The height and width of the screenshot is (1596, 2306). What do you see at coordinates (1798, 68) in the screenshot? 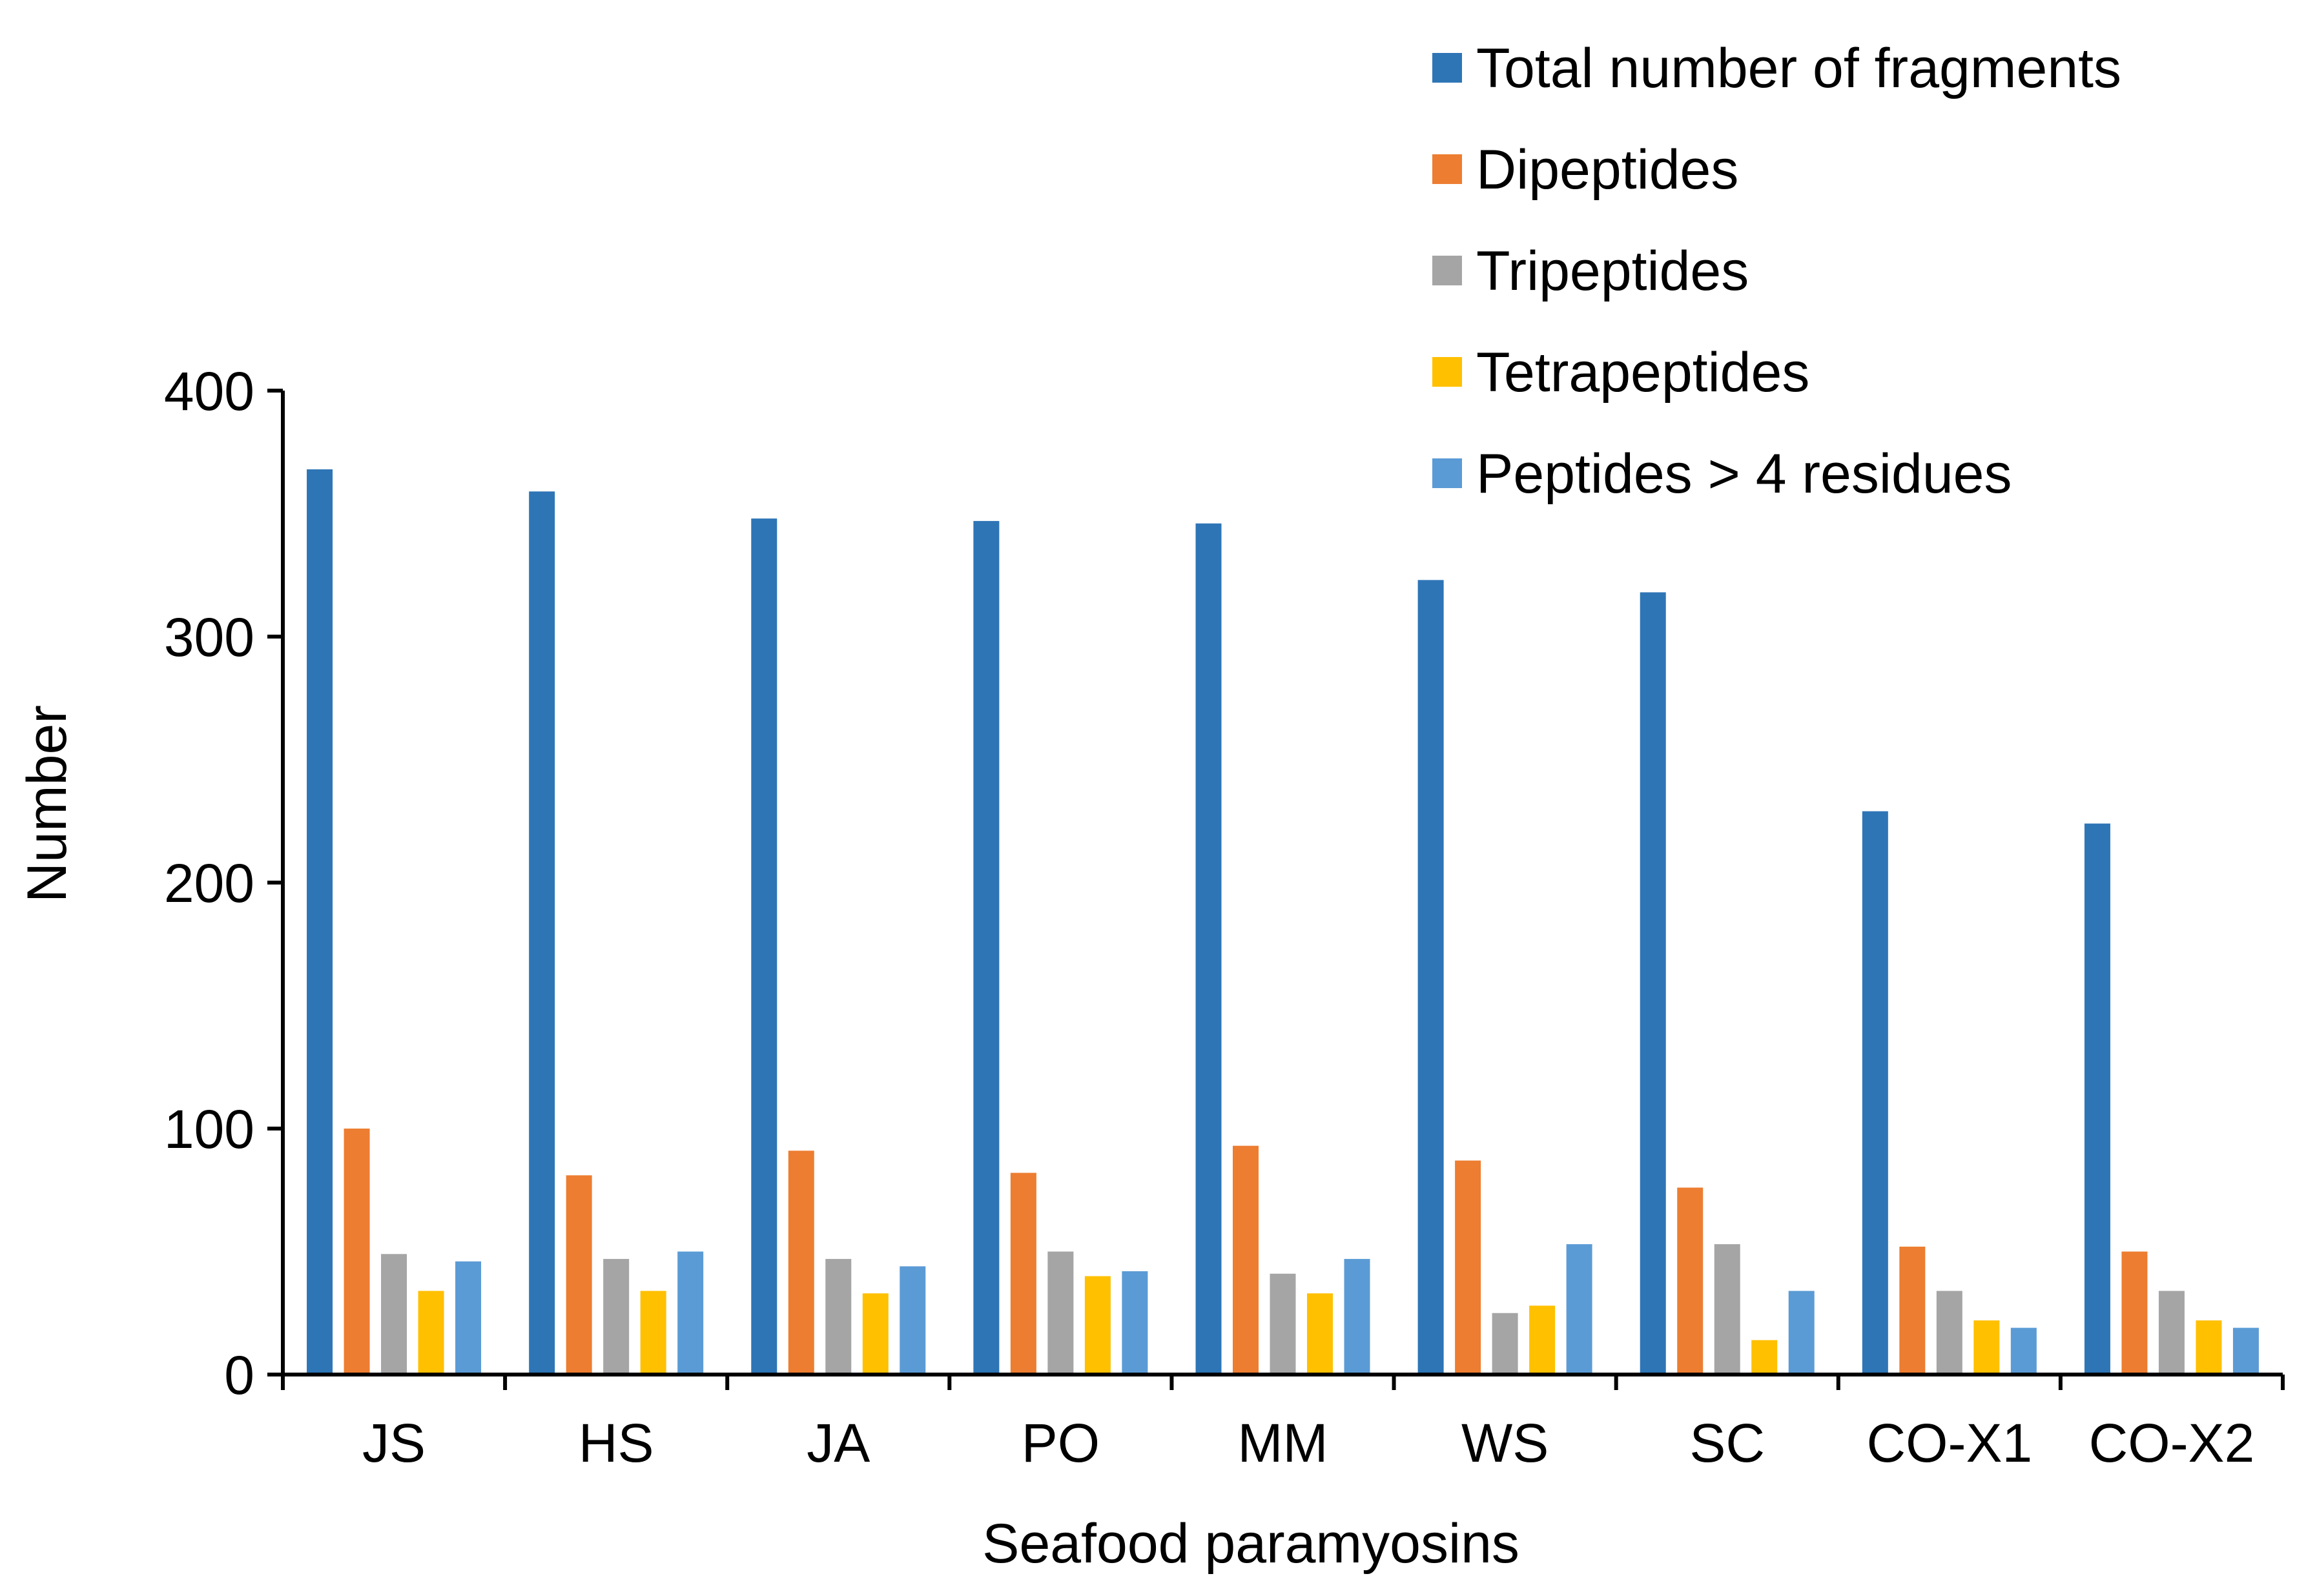
I see `legend-label: Total number of fragments` at bounding box center [1798, 68].